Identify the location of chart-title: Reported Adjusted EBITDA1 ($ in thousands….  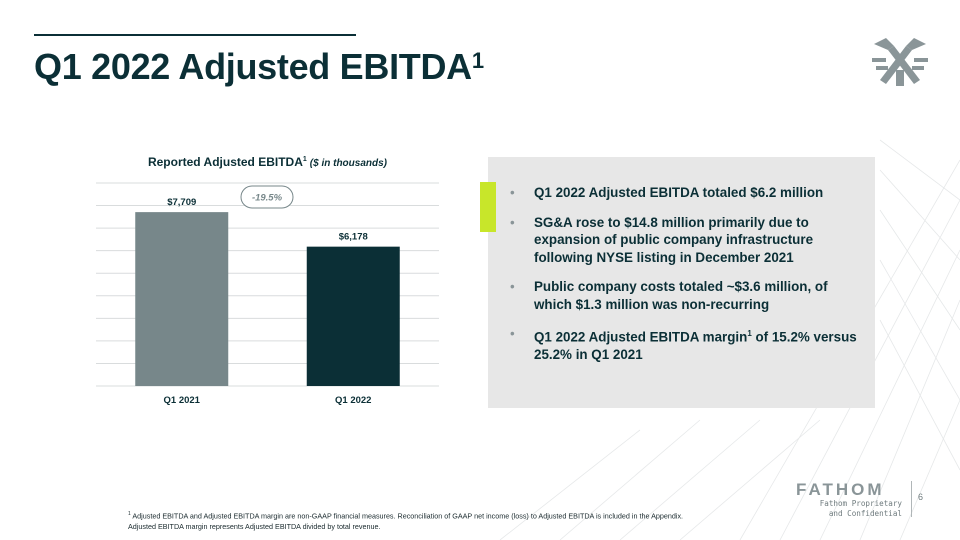
(267, 162).